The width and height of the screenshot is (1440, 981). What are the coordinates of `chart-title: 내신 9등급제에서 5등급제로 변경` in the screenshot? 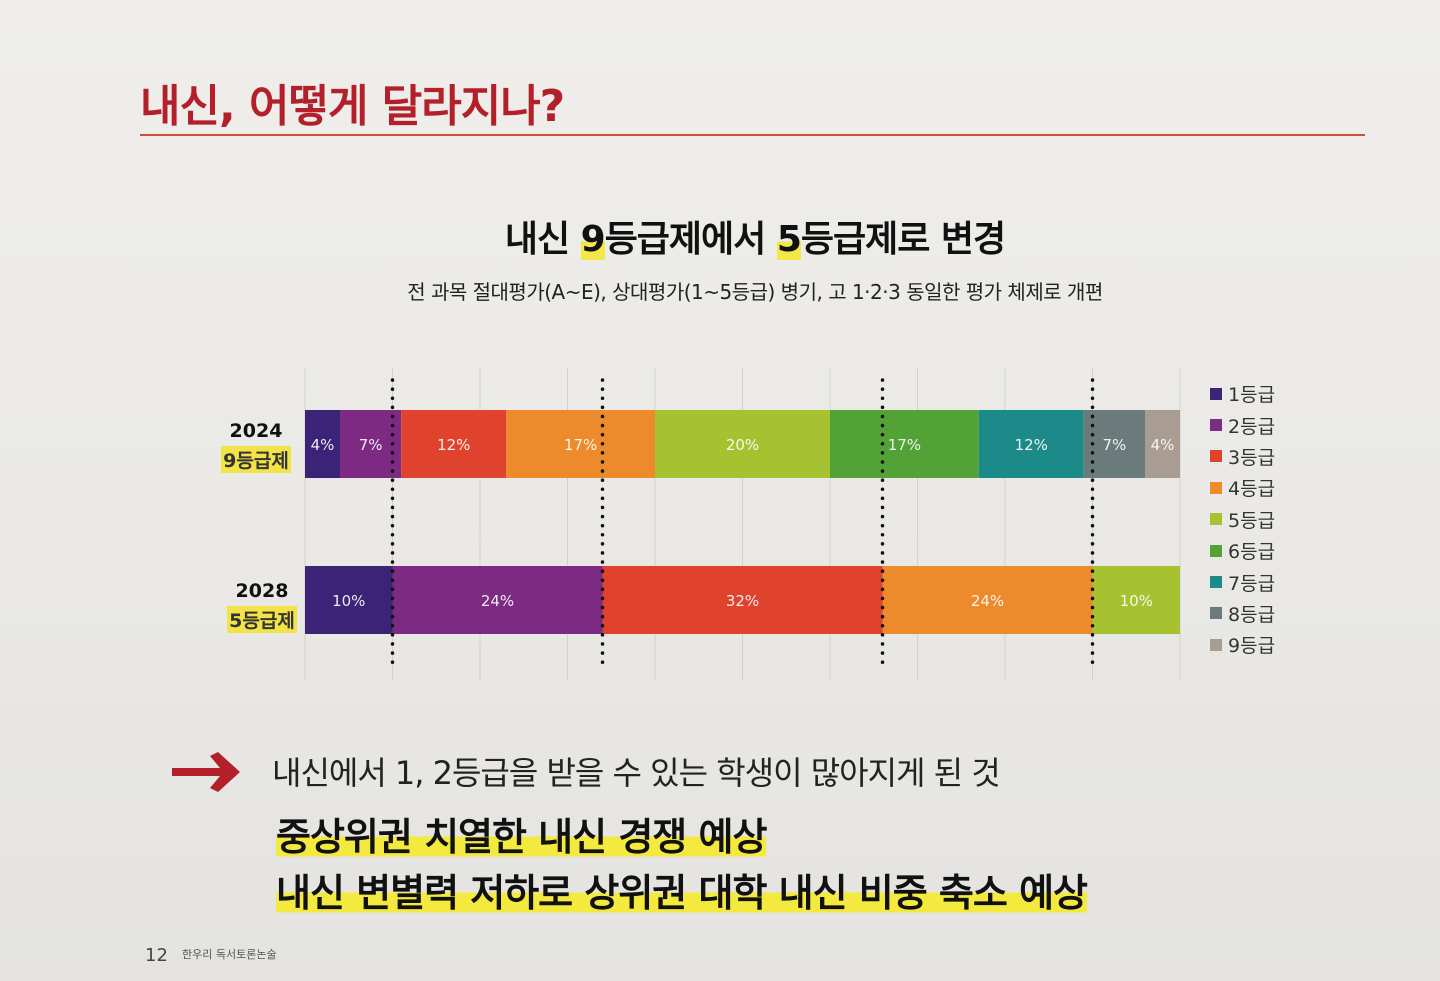 It's located at (720, 236).